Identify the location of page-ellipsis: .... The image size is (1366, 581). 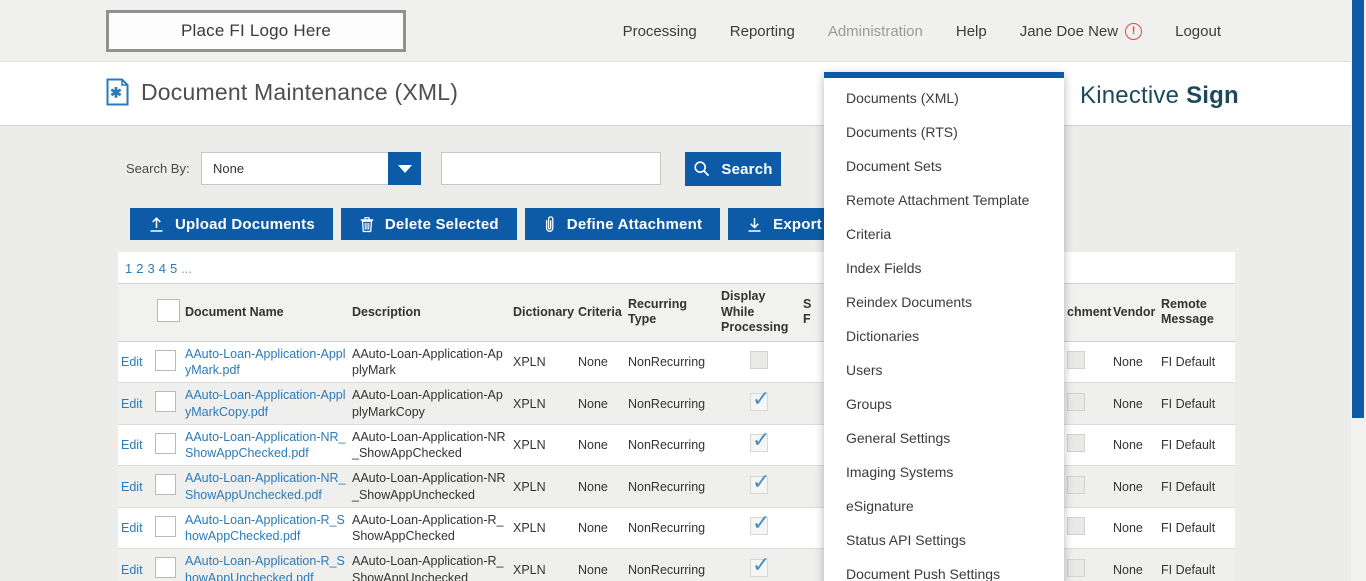
(187, 268).